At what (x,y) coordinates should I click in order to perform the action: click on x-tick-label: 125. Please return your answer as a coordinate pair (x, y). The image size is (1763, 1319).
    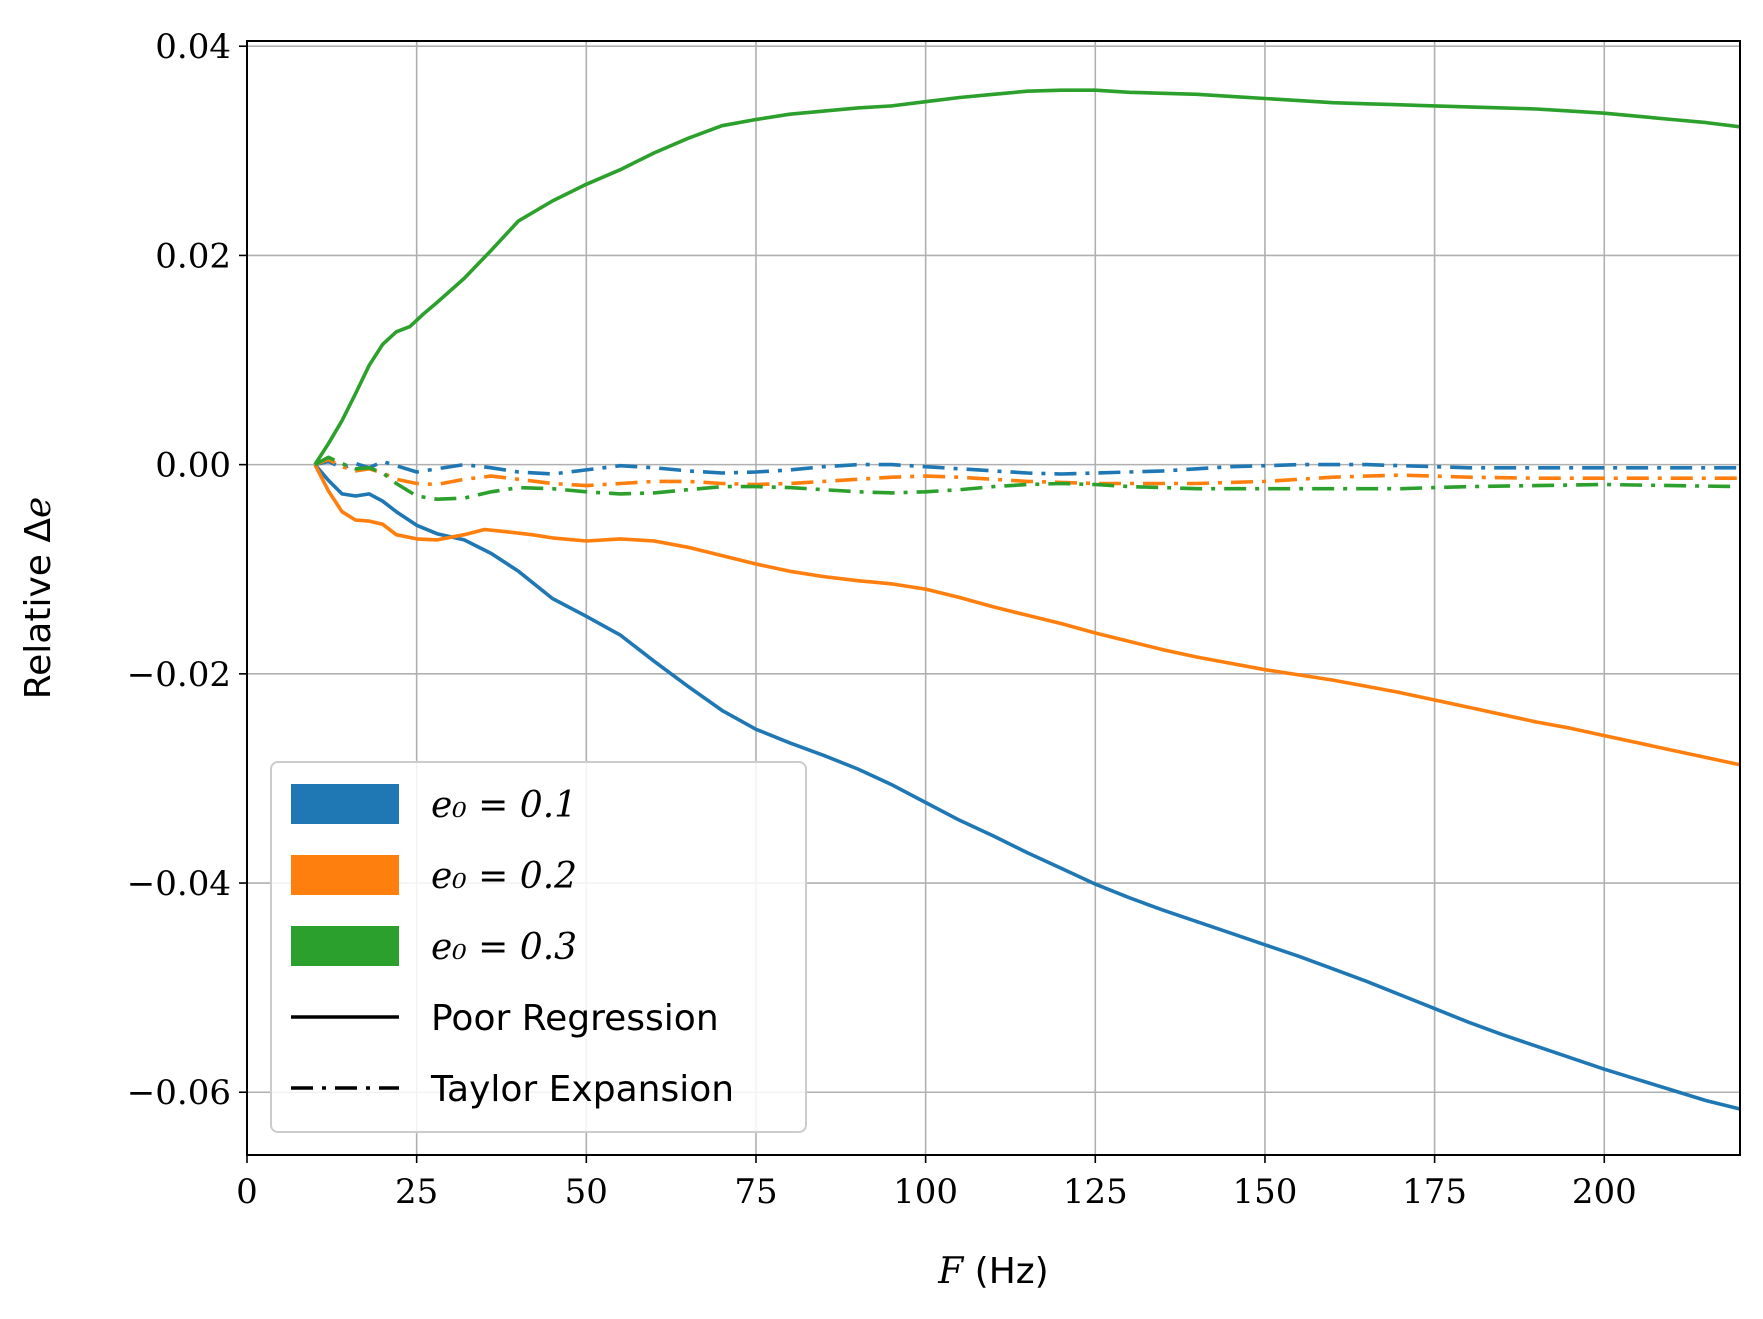
    Looking at the image, I should click on (1095, 1192).